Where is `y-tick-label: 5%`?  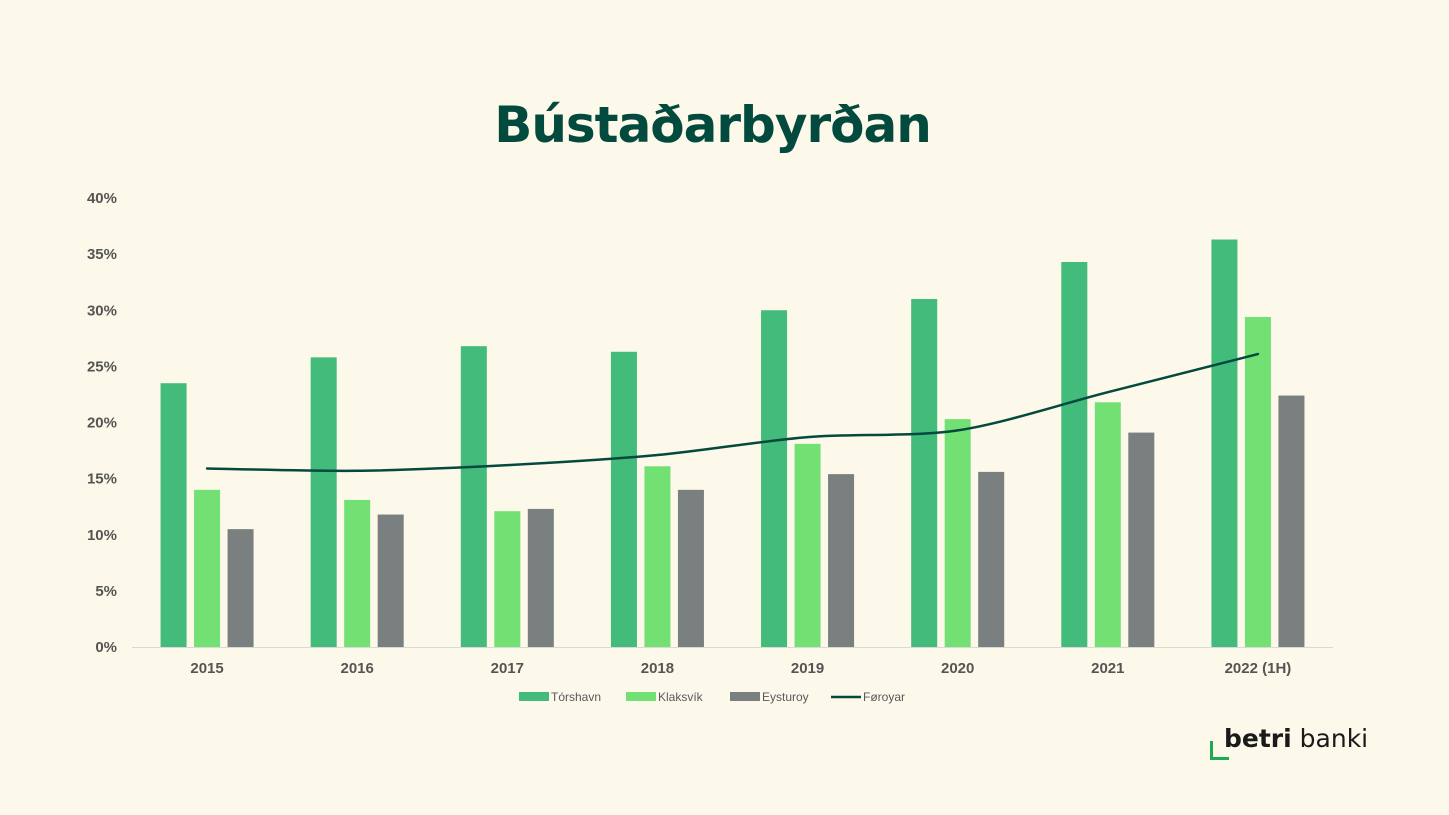 y-tick-label: 5% is located at coordinates (106, 591).